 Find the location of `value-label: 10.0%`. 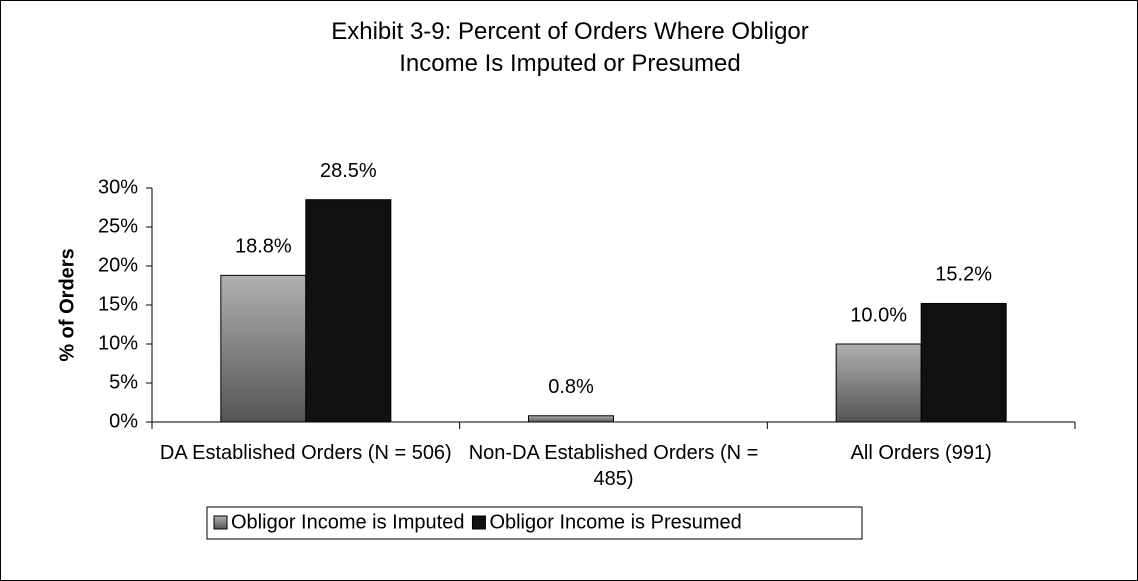

value-label: 10.0% is located at coordinates (878, 315).